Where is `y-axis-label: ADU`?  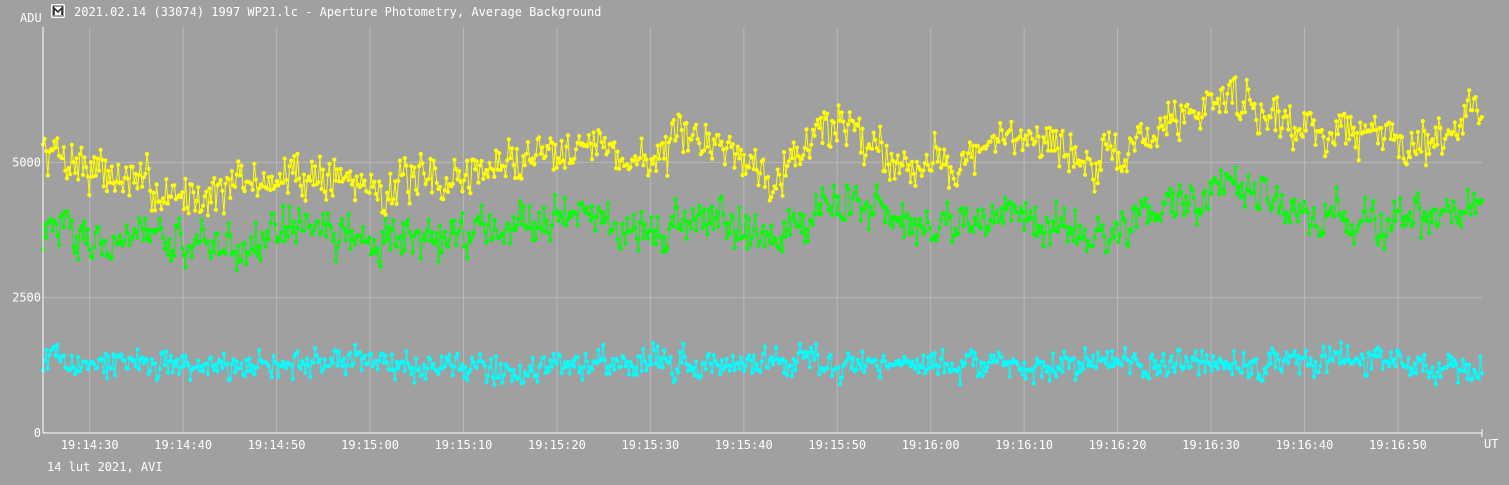
y-axis-label: ADU is located at coordinates (31, 18).